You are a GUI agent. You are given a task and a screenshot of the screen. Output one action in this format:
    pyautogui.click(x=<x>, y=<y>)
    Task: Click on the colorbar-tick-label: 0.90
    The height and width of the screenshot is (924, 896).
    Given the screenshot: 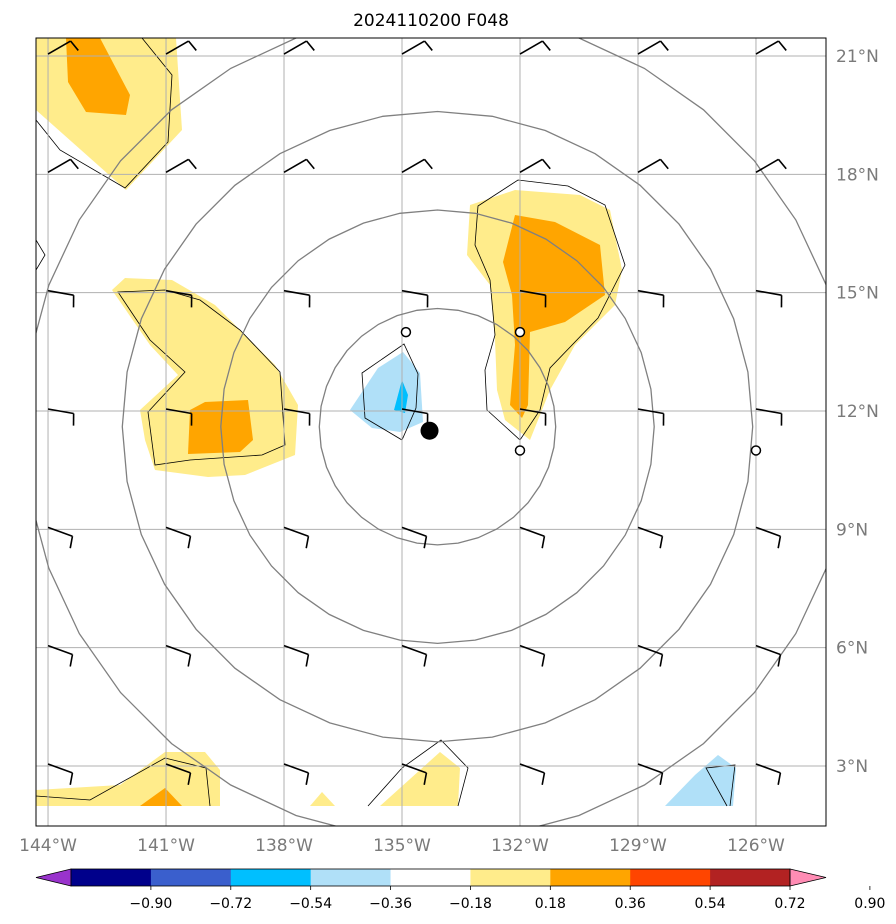 What is the action you would take?
    pyautogui.click(x=869, y=904)
    